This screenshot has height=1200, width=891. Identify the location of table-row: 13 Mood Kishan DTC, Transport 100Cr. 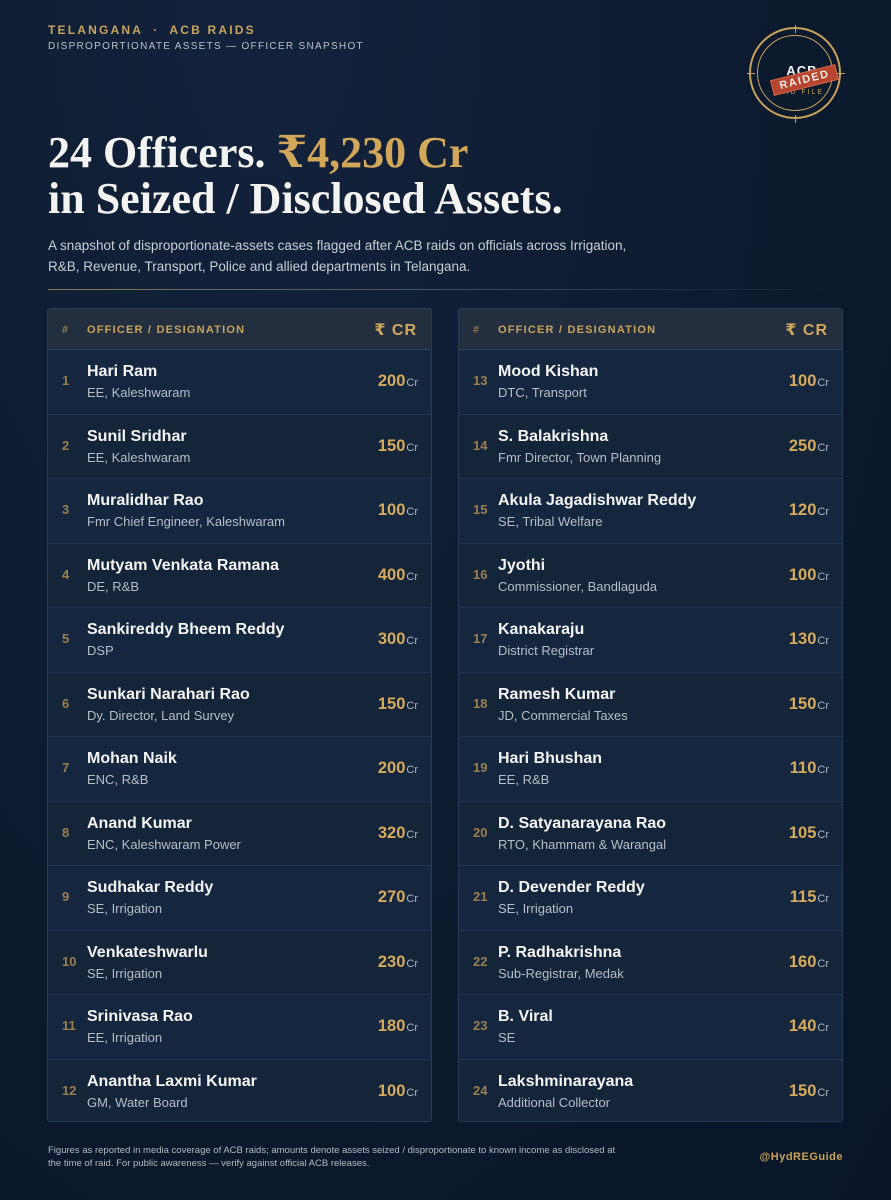
(650, 382).